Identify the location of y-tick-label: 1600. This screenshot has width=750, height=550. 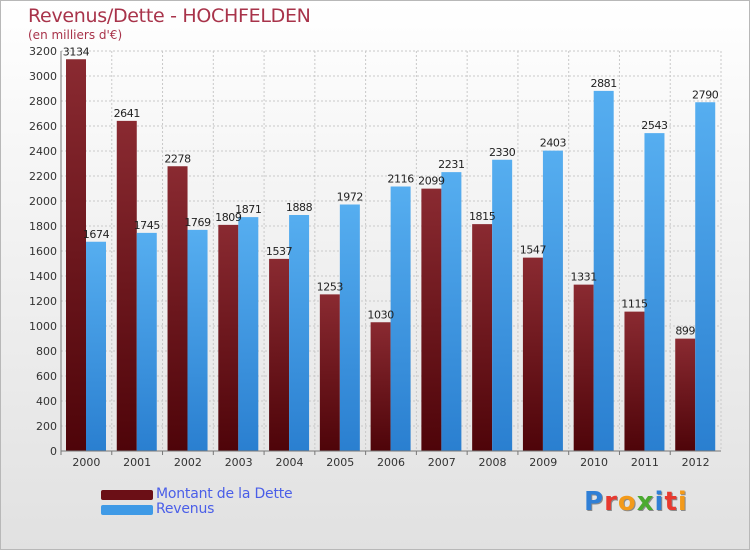
(43, 251).